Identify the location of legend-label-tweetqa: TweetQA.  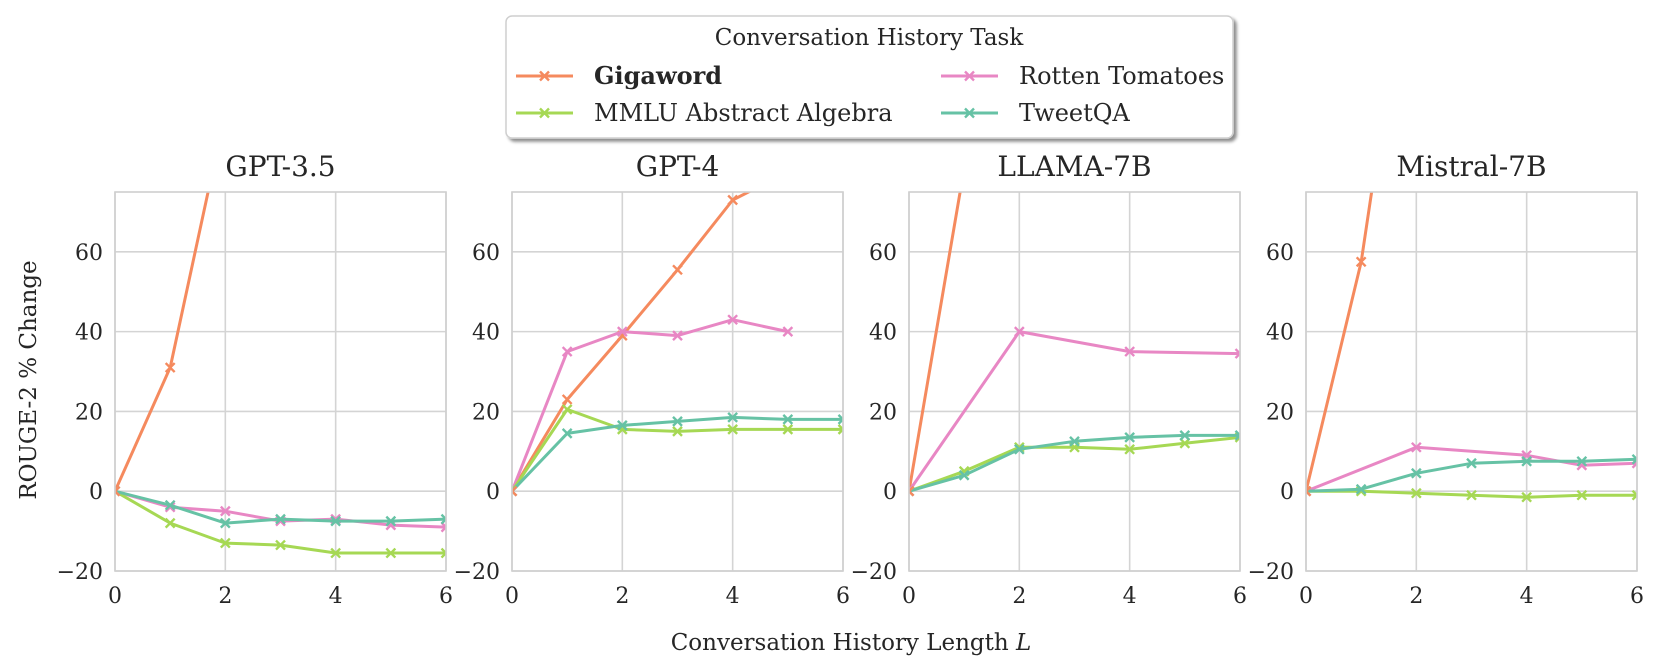
(1074, 113).